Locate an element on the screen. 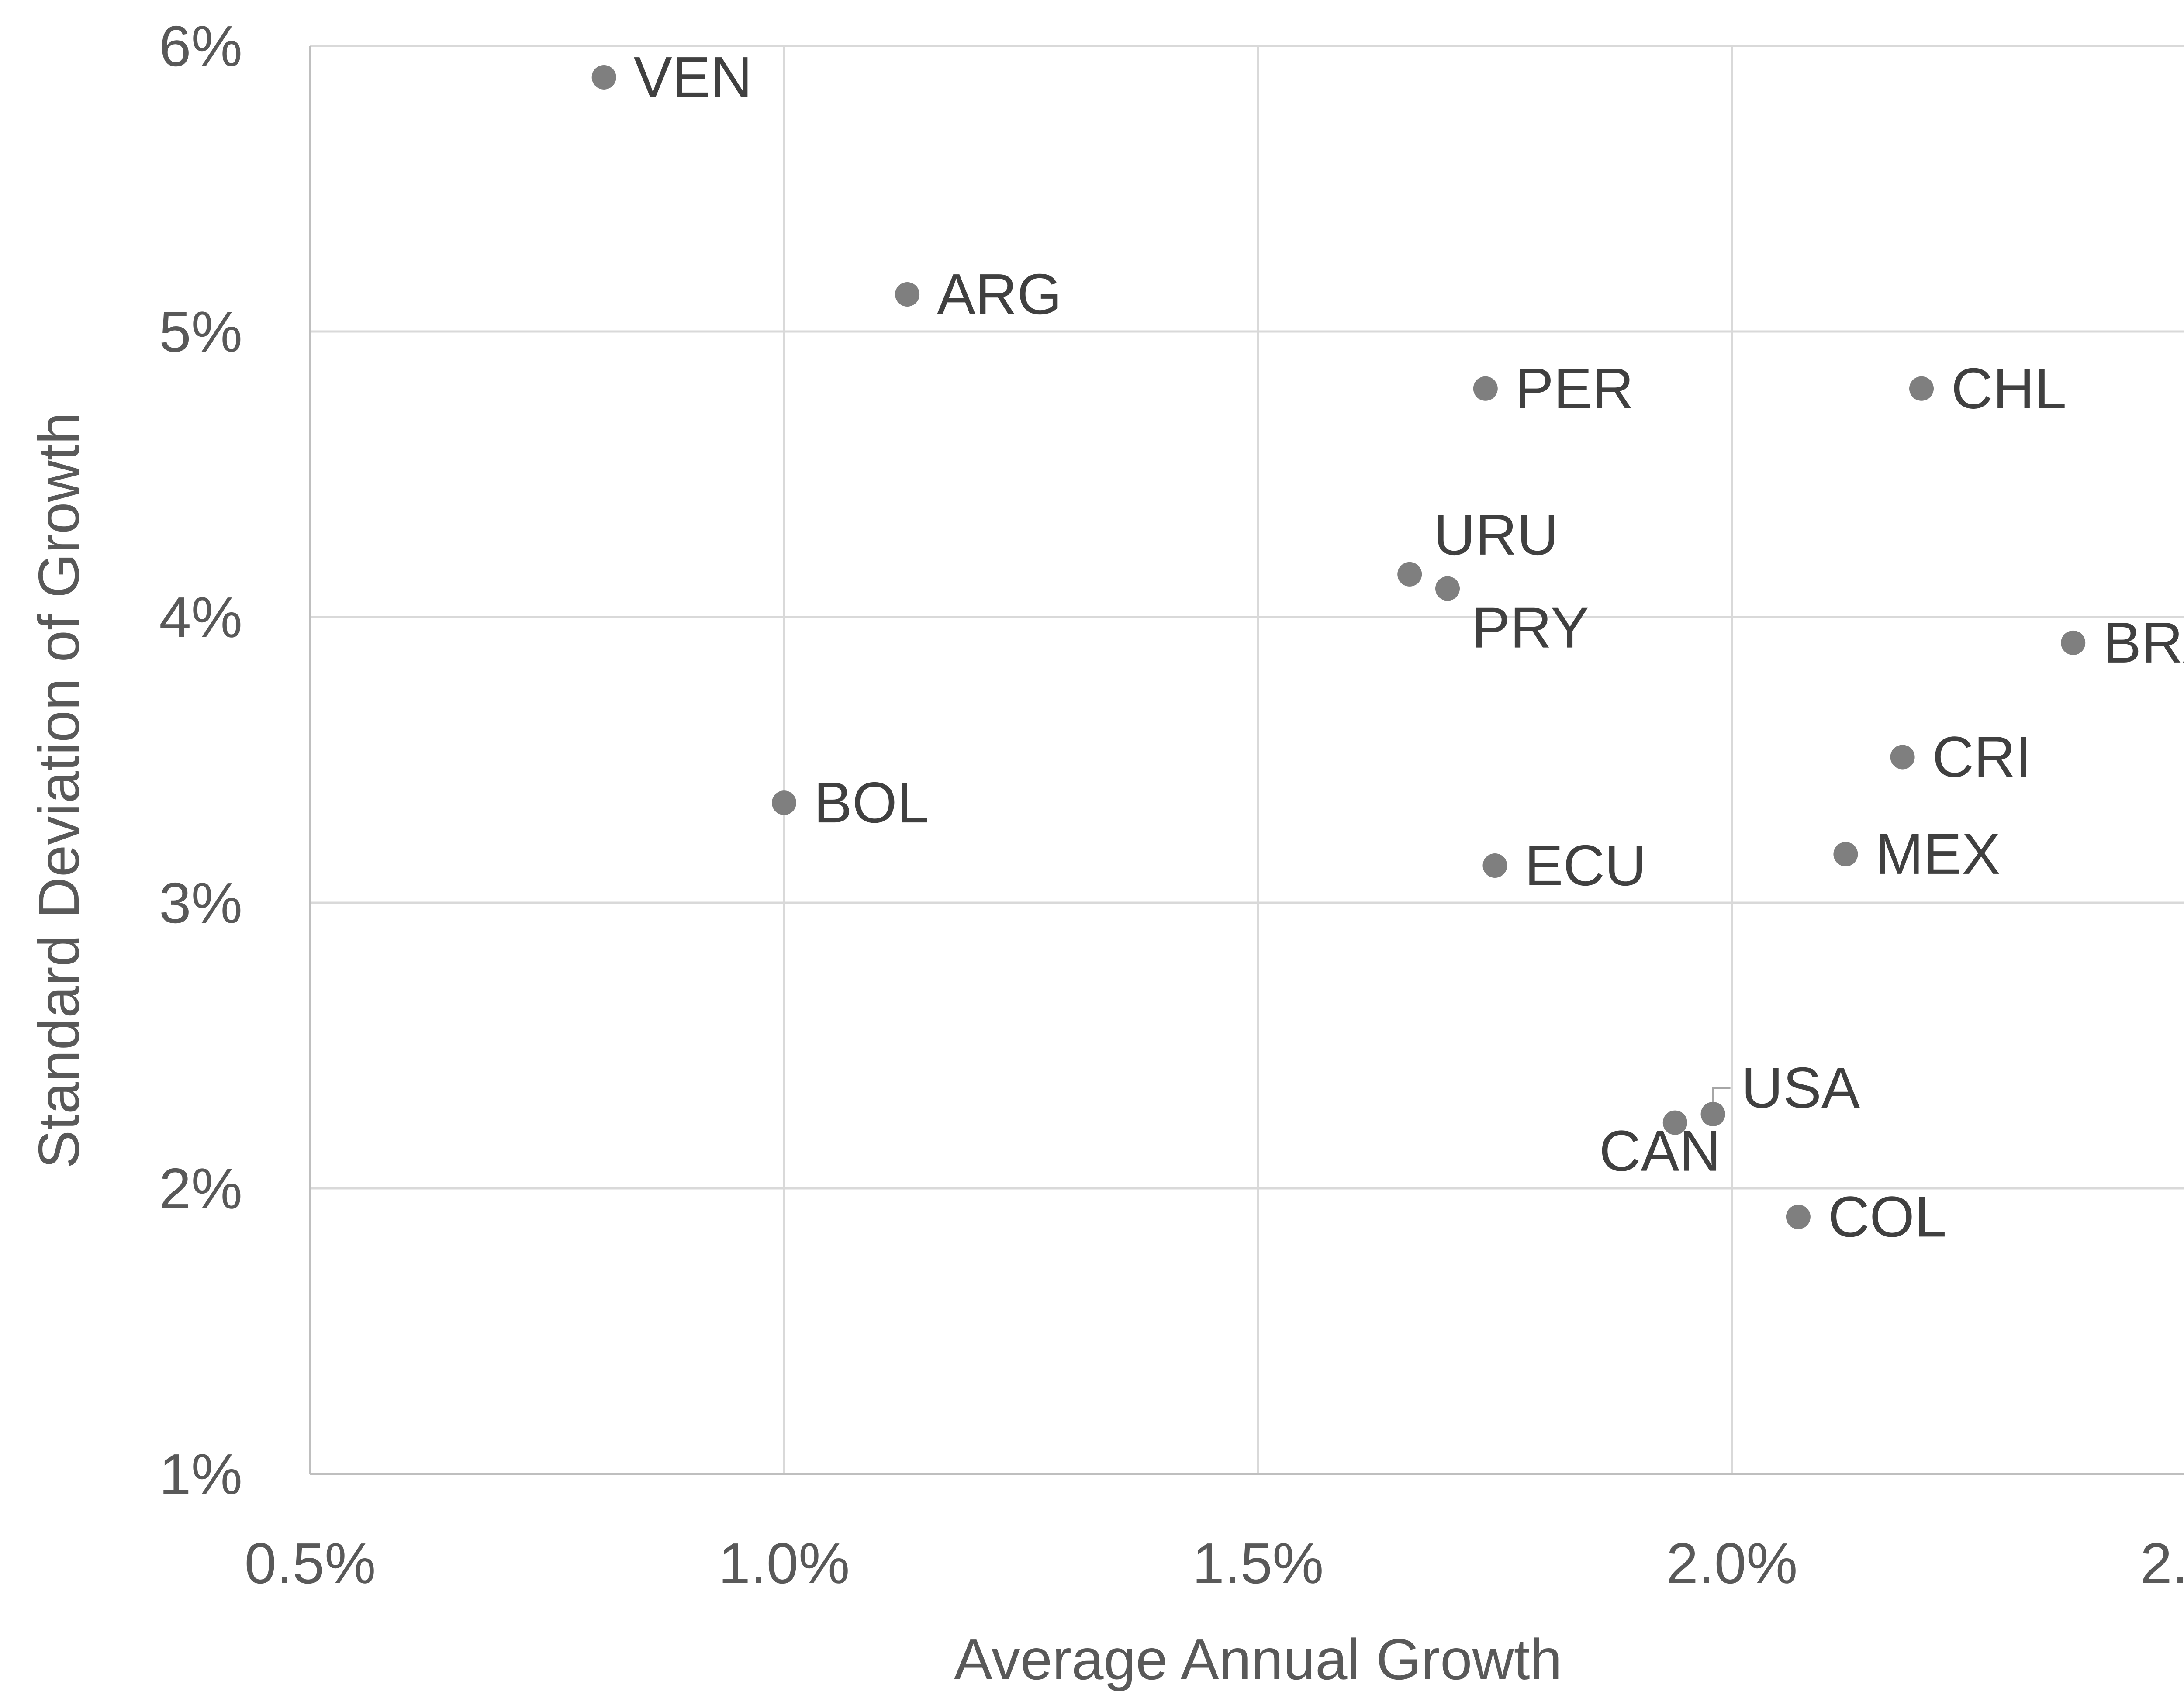 This screenshot has width=2184, height=1705. data-point-bra is located at coordinates (2073, 642).